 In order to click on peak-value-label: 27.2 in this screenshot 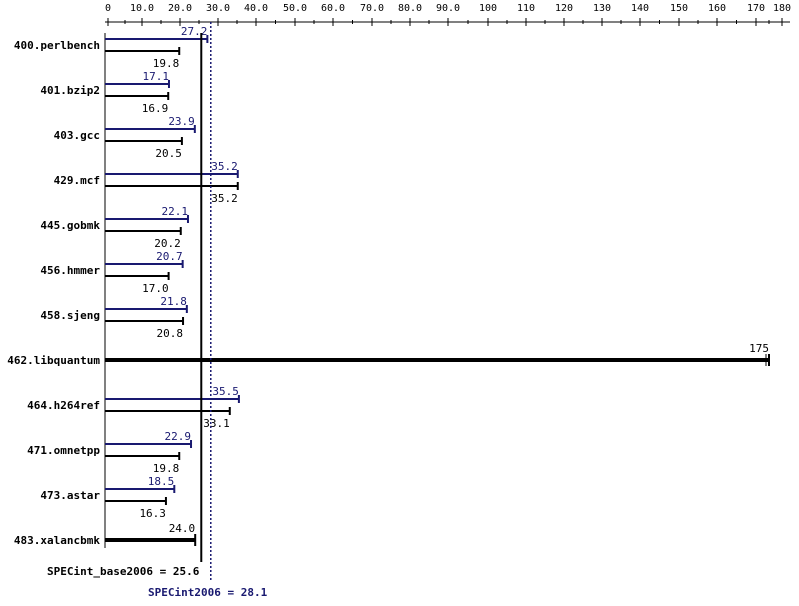, I will do `click(194, 31)`.